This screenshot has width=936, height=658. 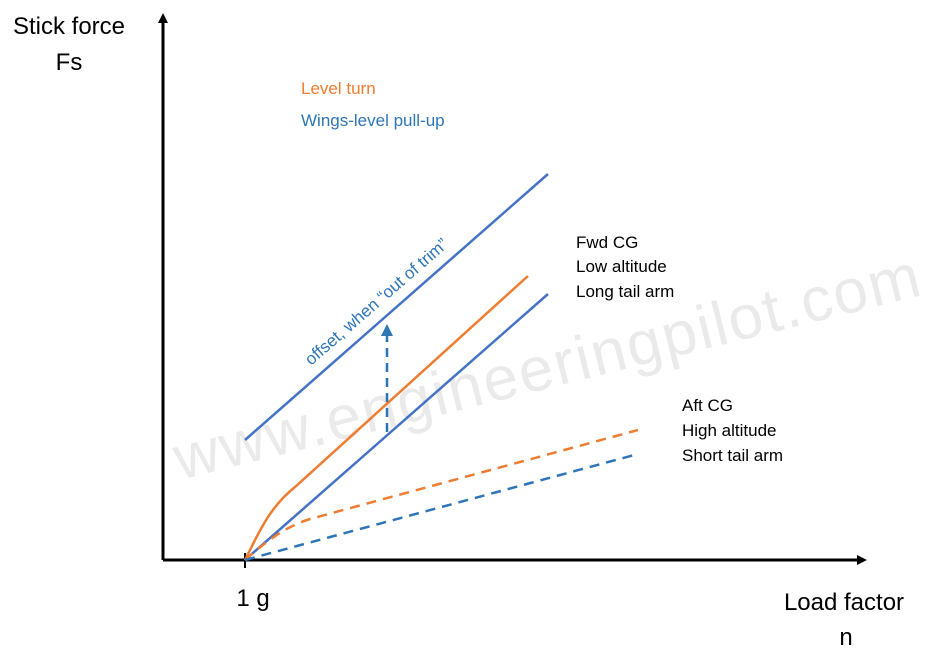 What do you see at coordinates (376, 301) in the screenshot?
I see `offset-annotation: offset, when “out of trim”` at bounding box center [376, 301].